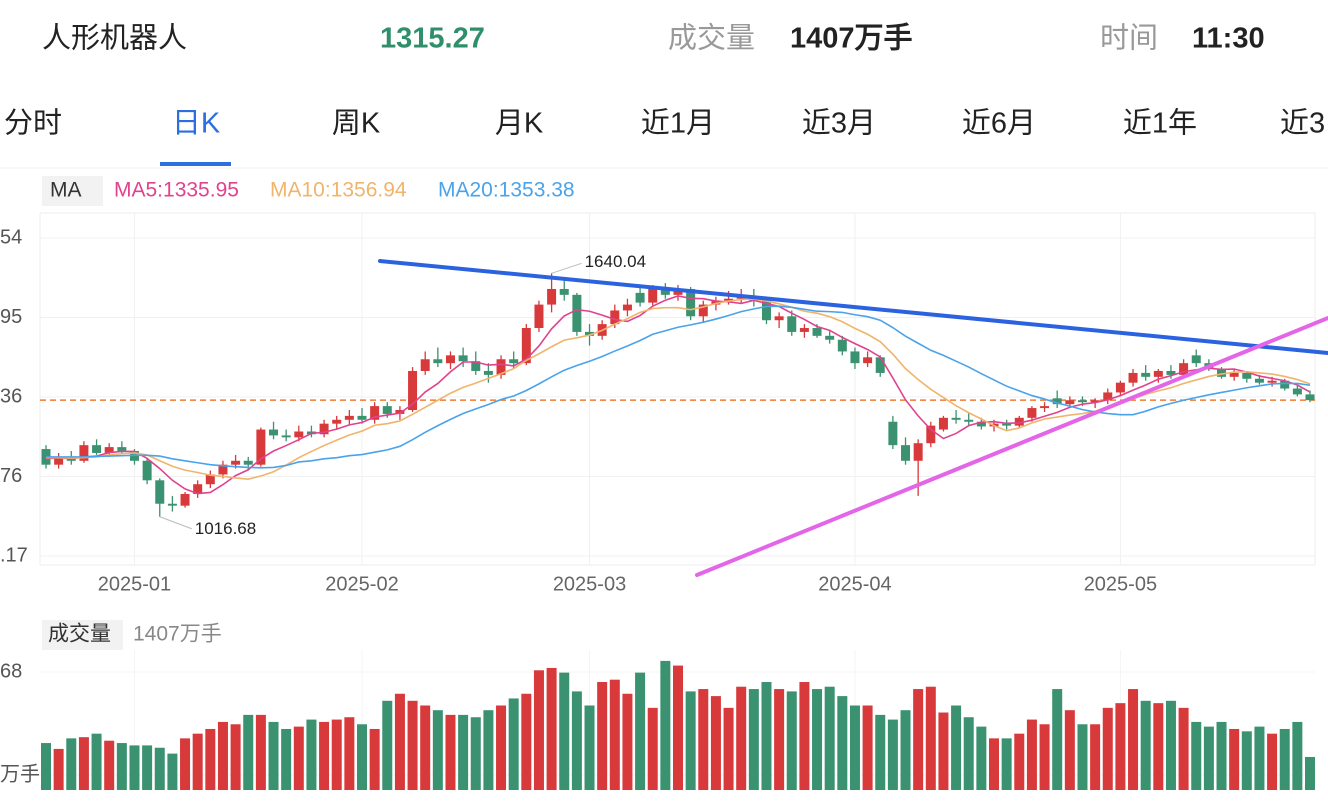 The image size is (1328, 802). Describe the element at coordinates (356, 124) in the screenshot. I see `tab: 周K` at that location.